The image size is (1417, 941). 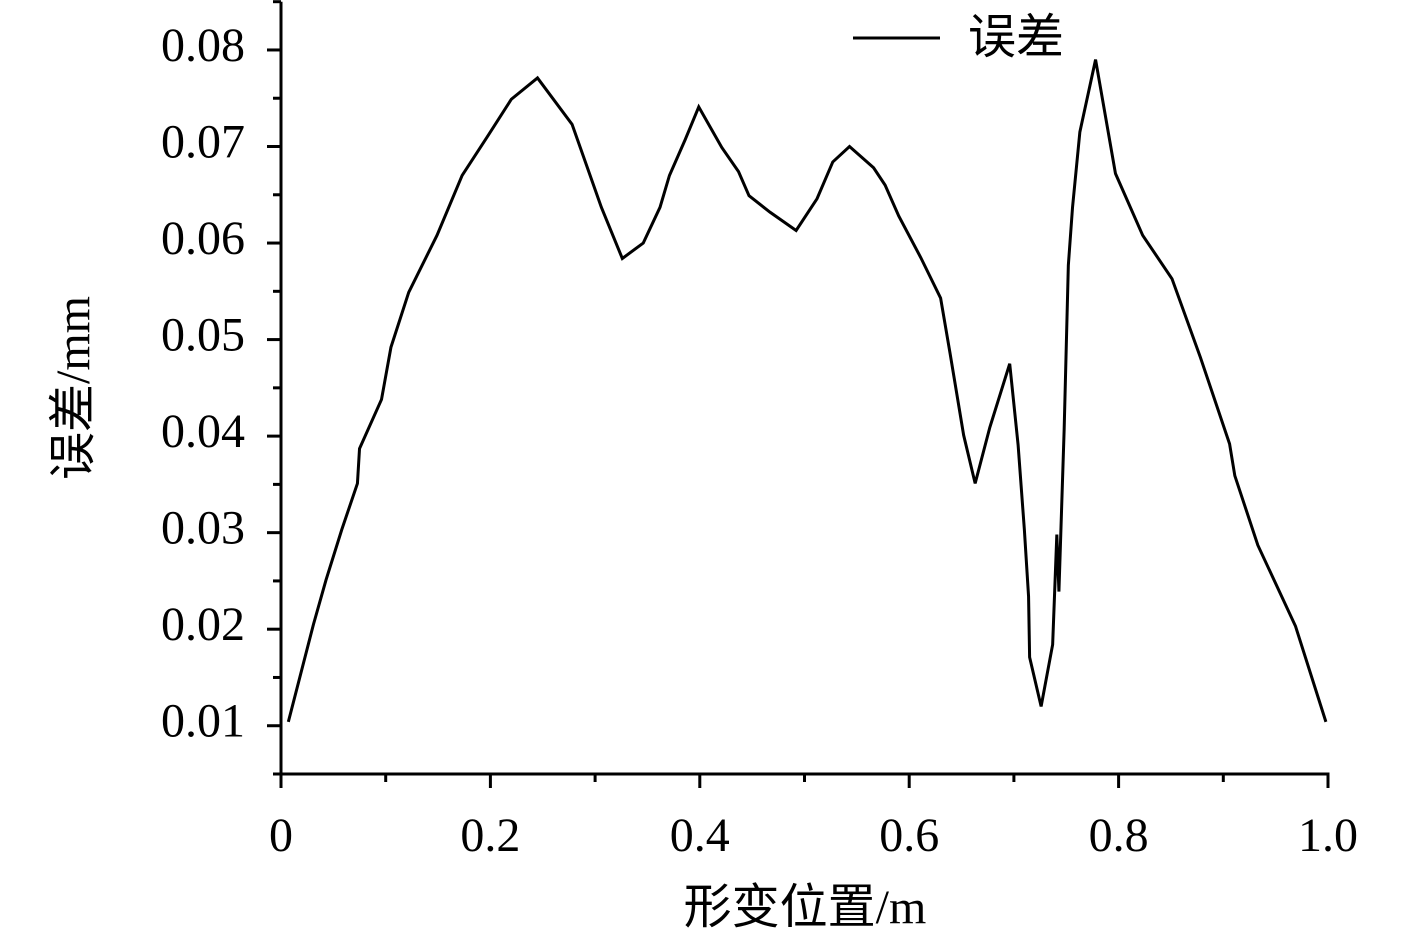 I want to click on x-tick-label: 0.6, so click(x=909, y=835).